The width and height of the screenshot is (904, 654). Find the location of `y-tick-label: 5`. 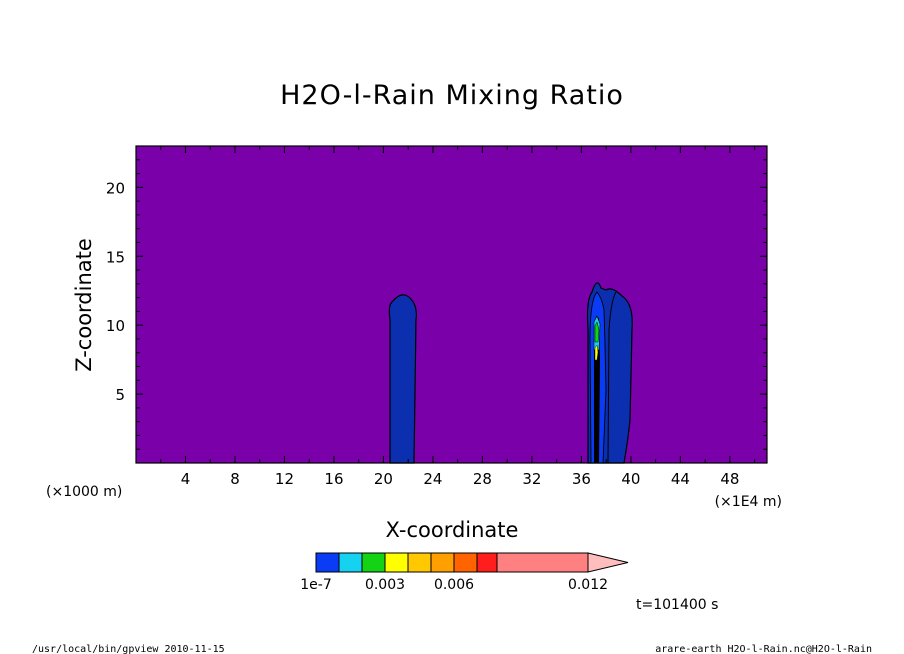

y-tick-label: 5 is located at coordinates (120, 395).